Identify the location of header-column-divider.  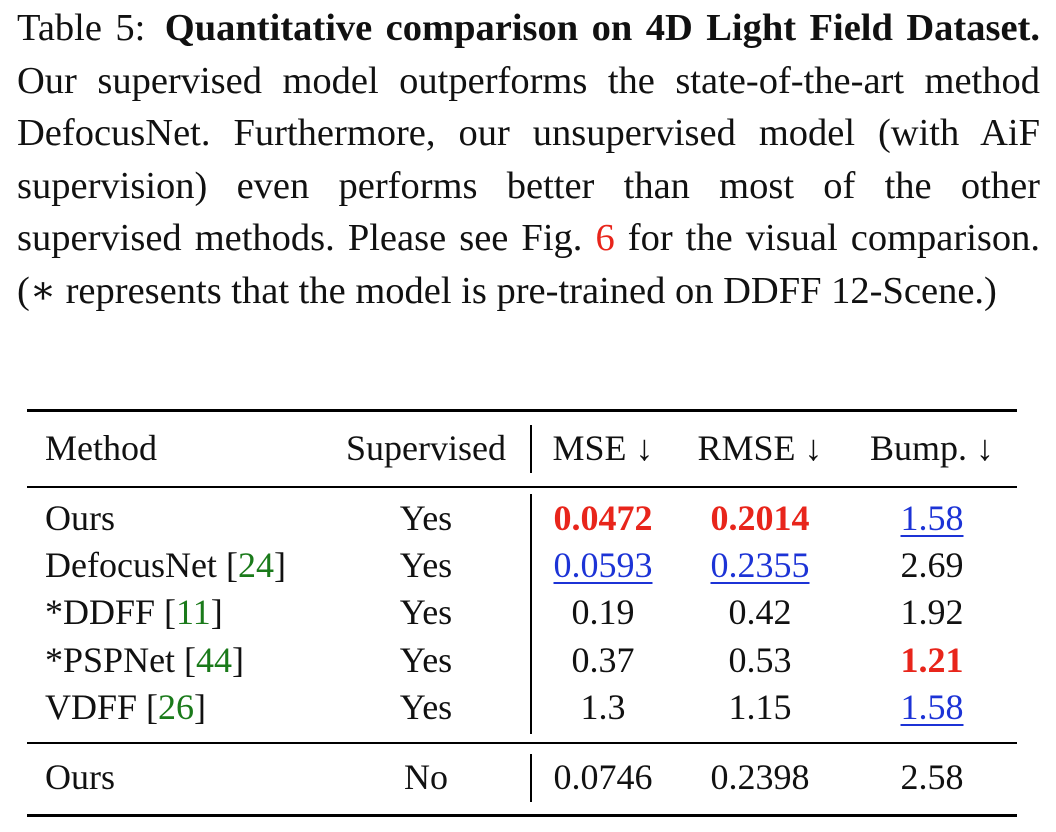
(531, 449).